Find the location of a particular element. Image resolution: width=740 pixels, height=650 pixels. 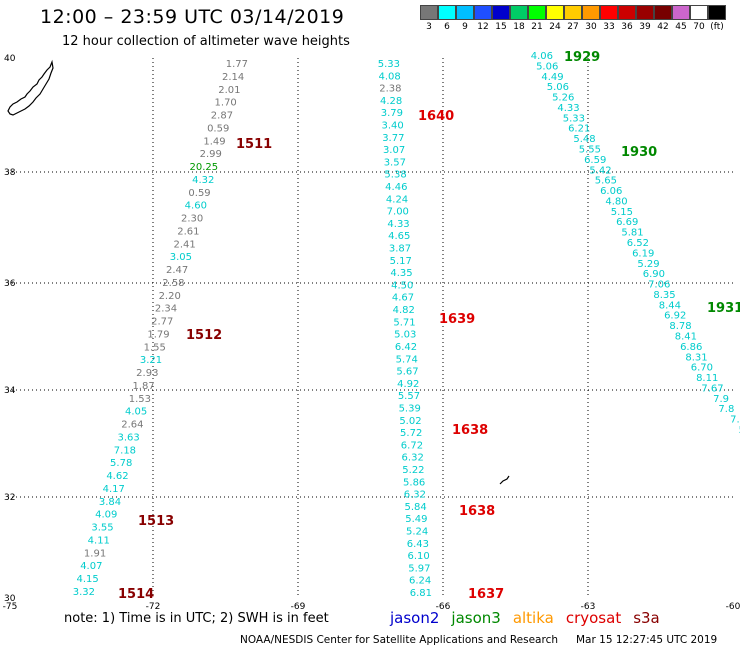

coastline-path is located at coordinates (30, 87).